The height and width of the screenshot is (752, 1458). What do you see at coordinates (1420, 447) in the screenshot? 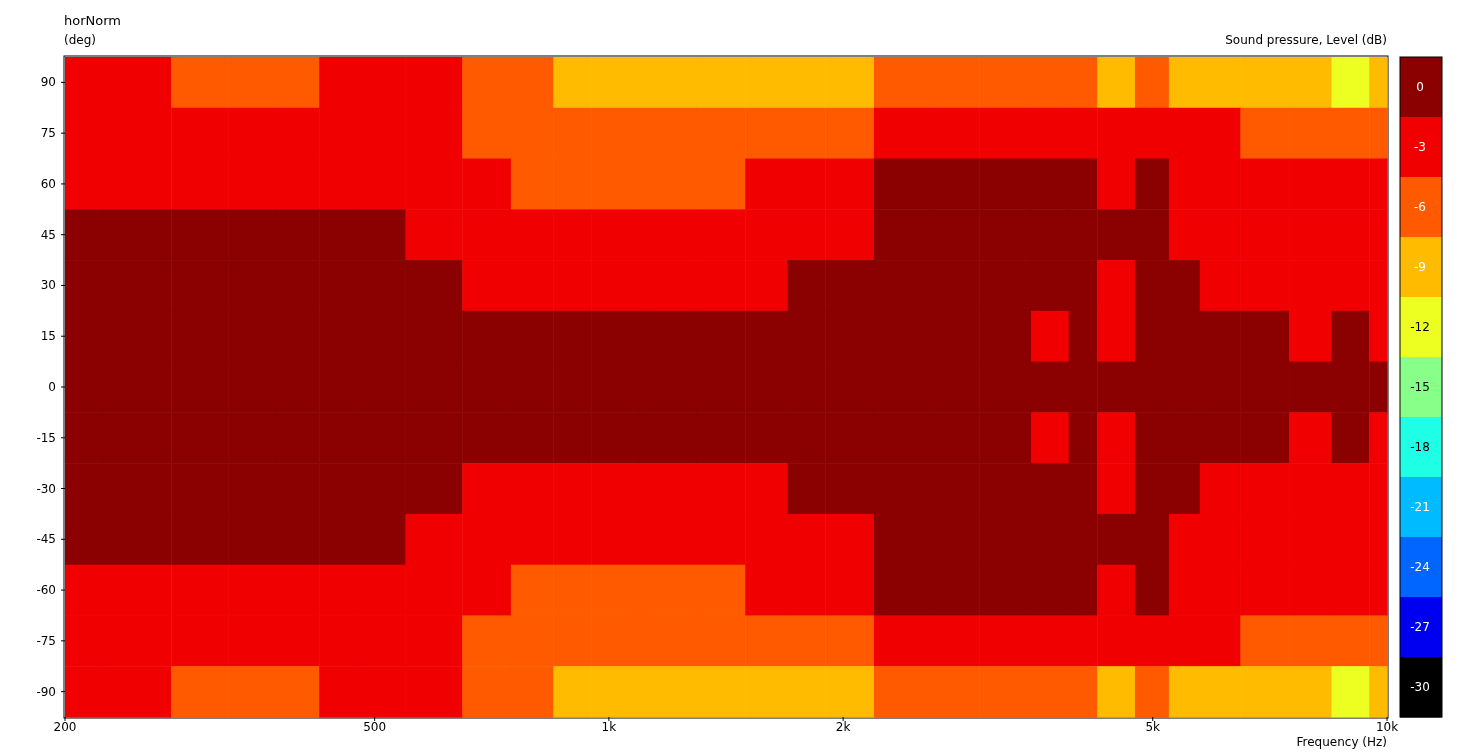
I see `color-bar-label: -18` at bounding box center [1420, 447].